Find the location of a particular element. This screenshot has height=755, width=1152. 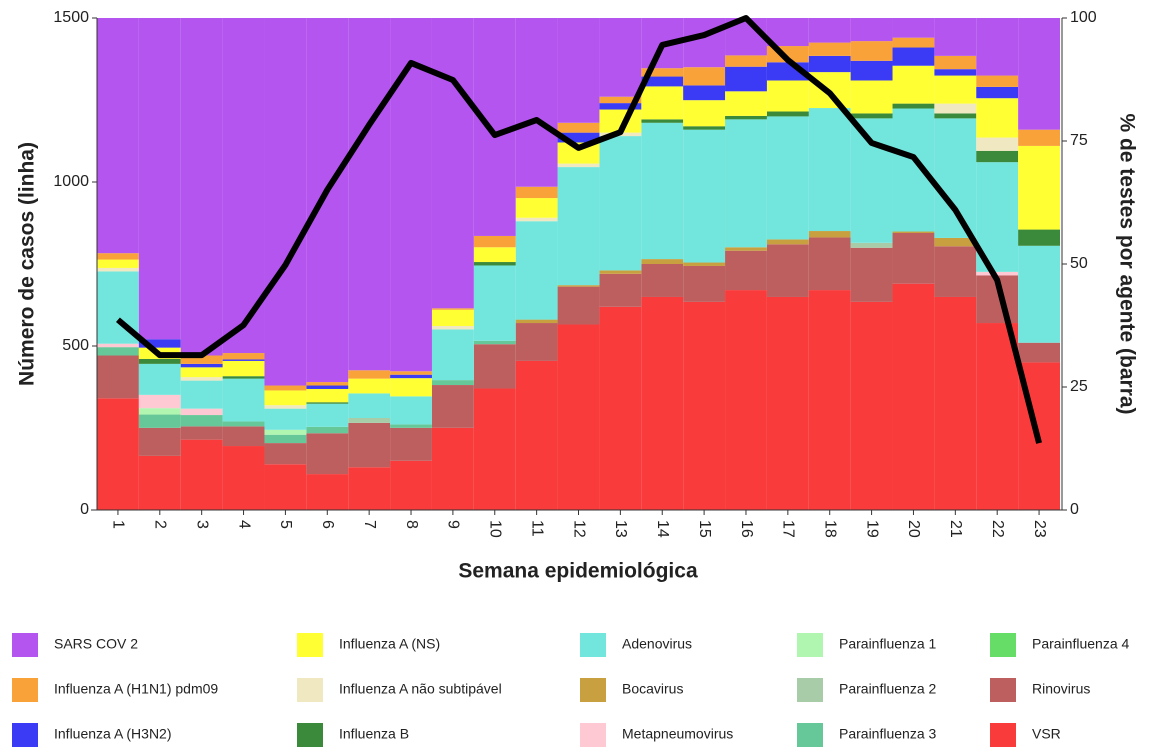

x-axis-title: Semana epidemiológica is located at coordinates (578, 571).